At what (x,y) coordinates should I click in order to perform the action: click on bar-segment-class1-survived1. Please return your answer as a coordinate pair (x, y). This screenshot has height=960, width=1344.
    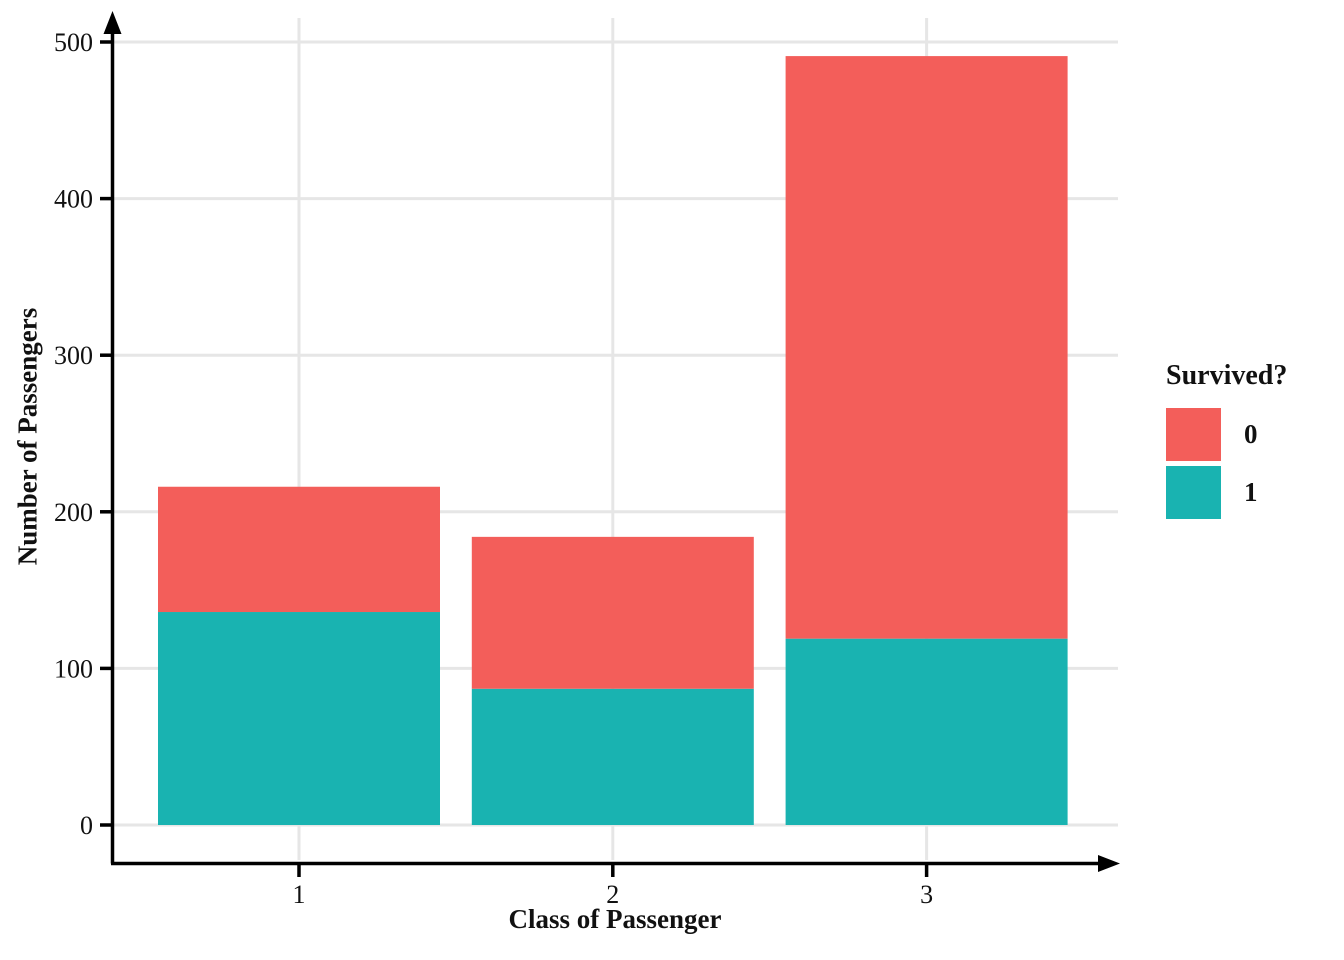
    Looking at the image, I should click on (299, 718).